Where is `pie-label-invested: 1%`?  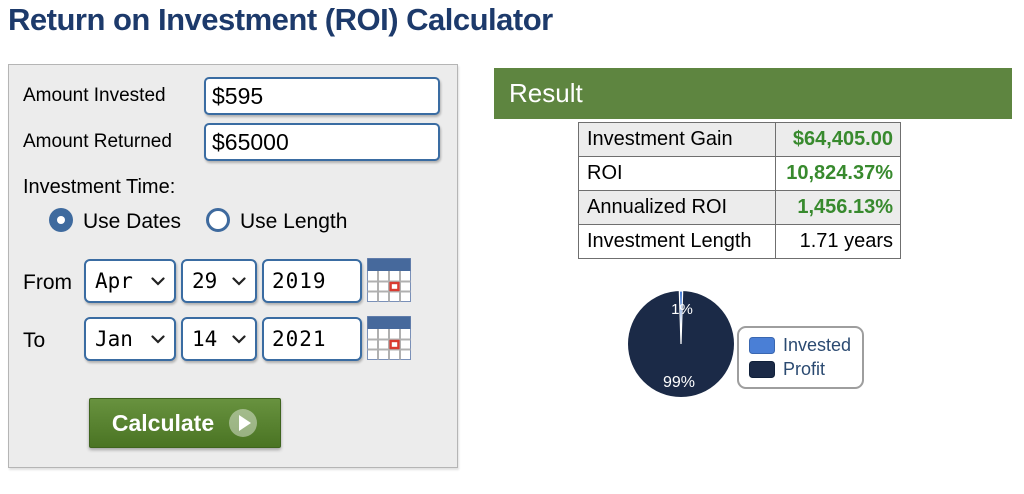 pie-label-invested: 1% is located at coordinates (682, 309).